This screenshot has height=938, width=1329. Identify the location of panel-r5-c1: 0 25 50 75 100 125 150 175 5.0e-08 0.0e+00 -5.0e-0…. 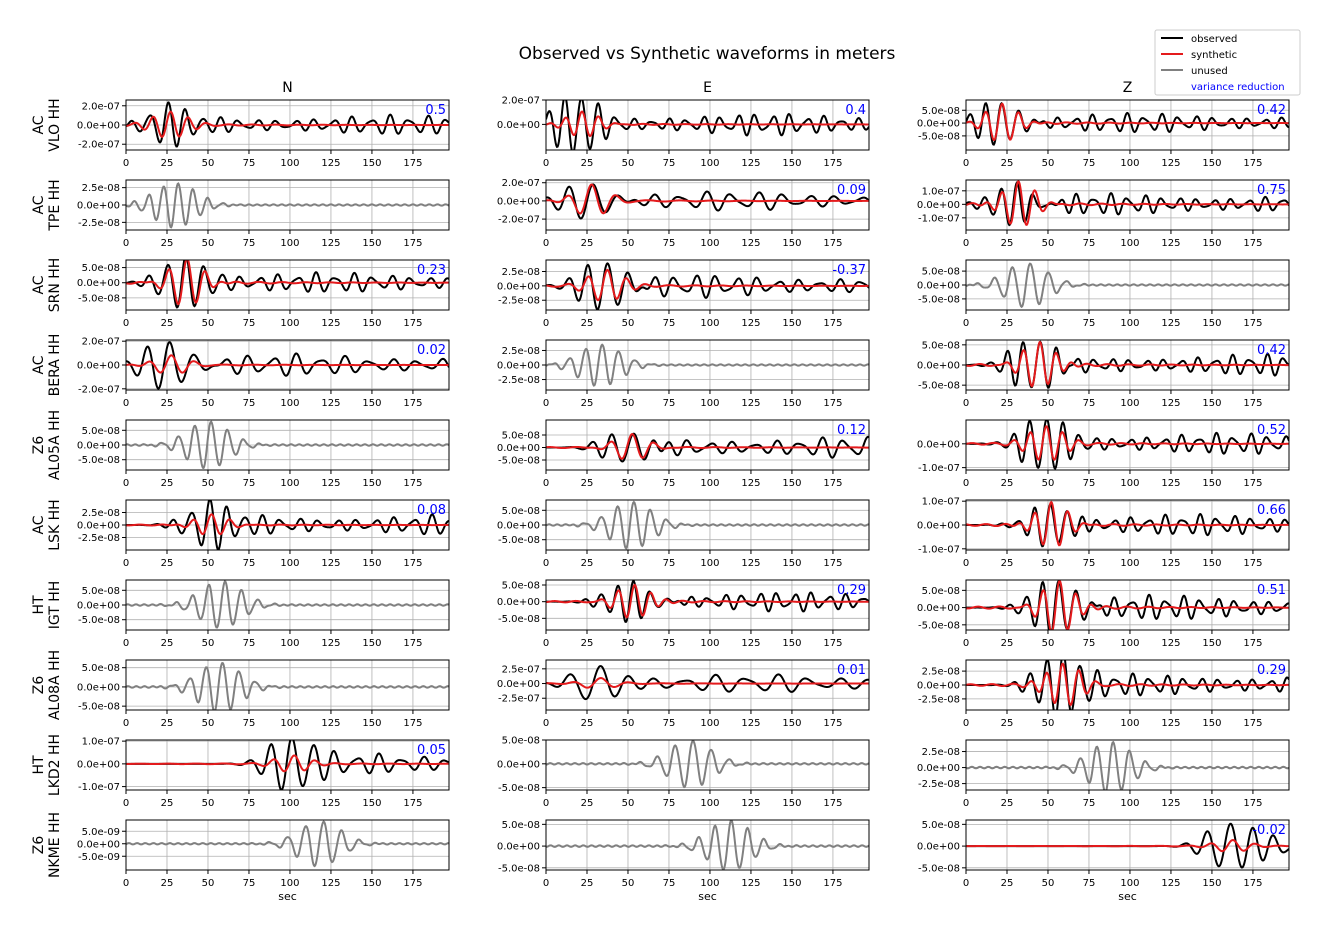
(683, 534).